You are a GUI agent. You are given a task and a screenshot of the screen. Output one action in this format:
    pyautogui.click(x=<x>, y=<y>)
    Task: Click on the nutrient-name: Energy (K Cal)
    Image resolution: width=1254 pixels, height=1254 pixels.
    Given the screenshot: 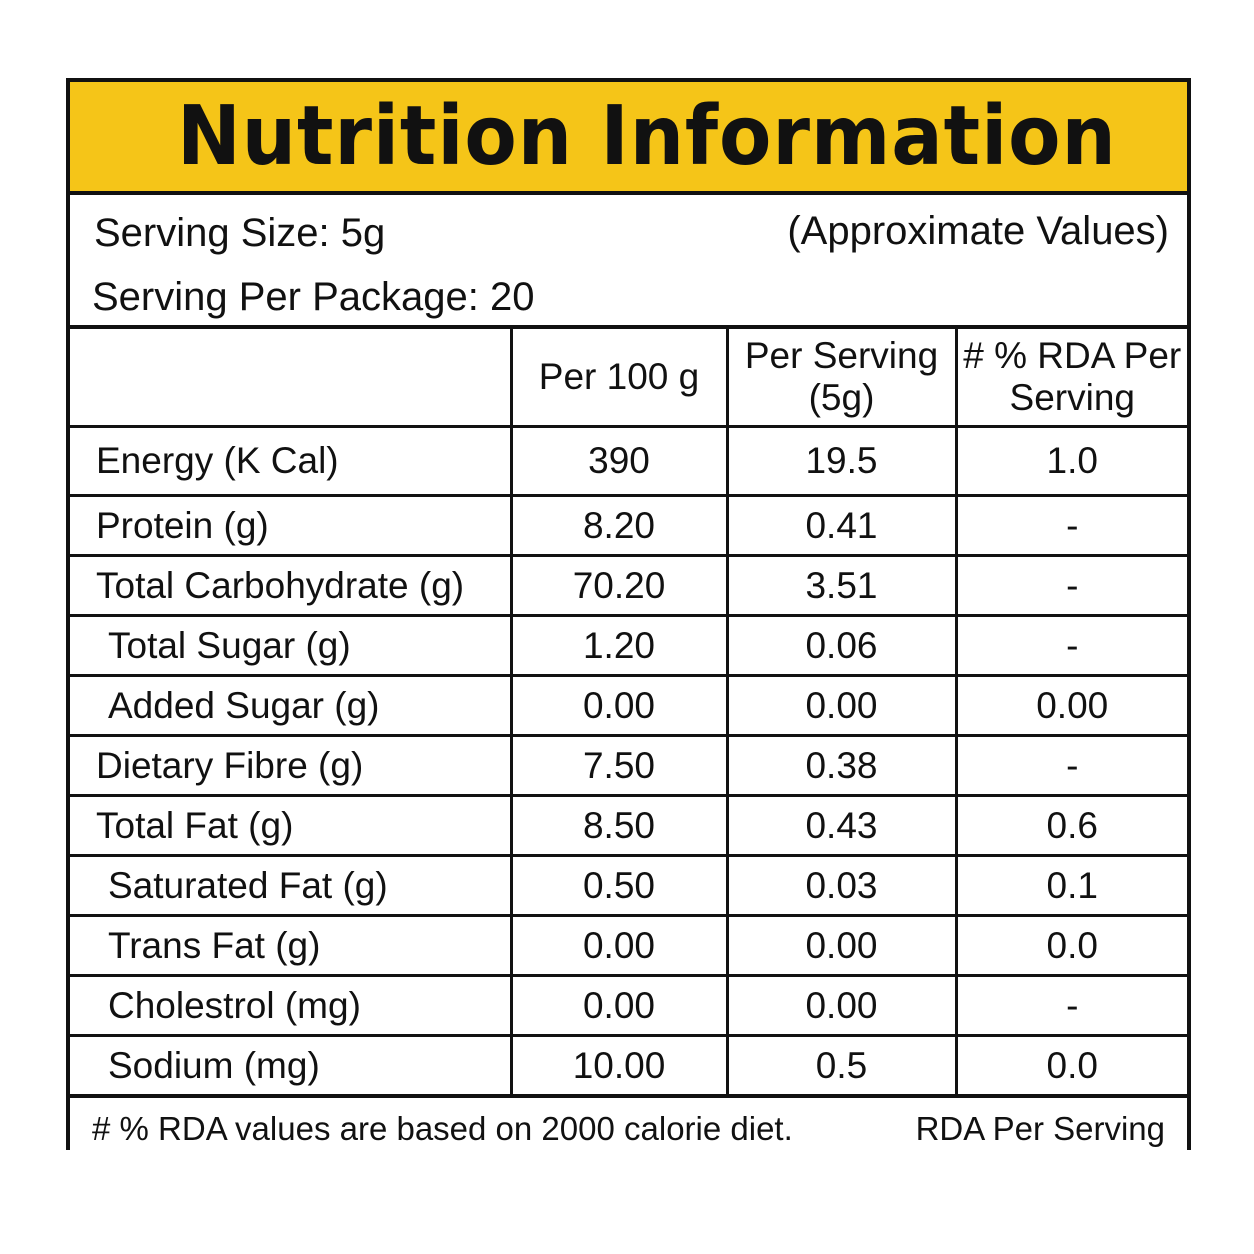 What is the action you would take?
    pyautogui.click(x=291, y=461)
    